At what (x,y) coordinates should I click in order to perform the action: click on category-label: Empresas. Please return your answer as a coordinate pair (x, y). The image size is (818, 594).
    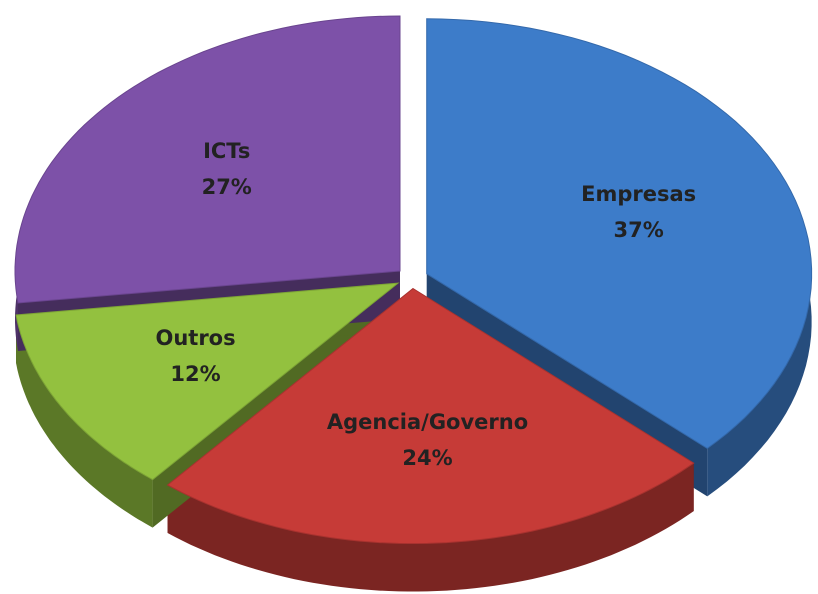
    Looking at the image, I should click on (638, 194).